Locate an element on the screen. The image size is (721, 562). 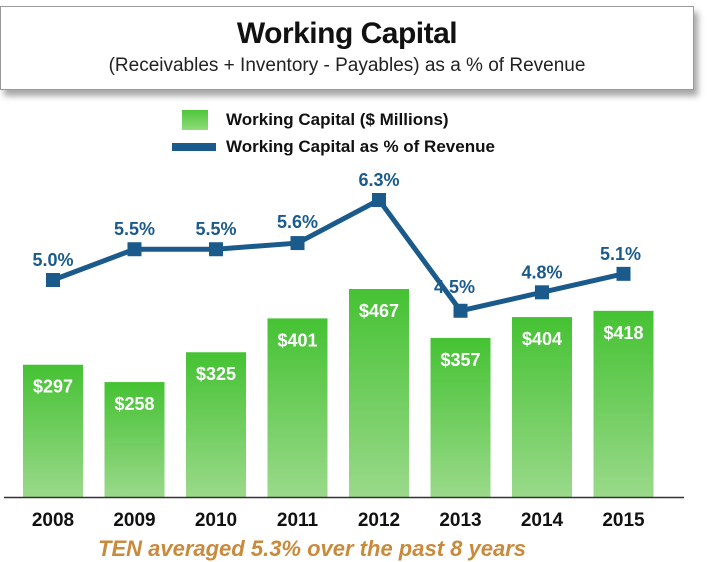
chart-title: Working Capital is located at coordinates (347, 33).